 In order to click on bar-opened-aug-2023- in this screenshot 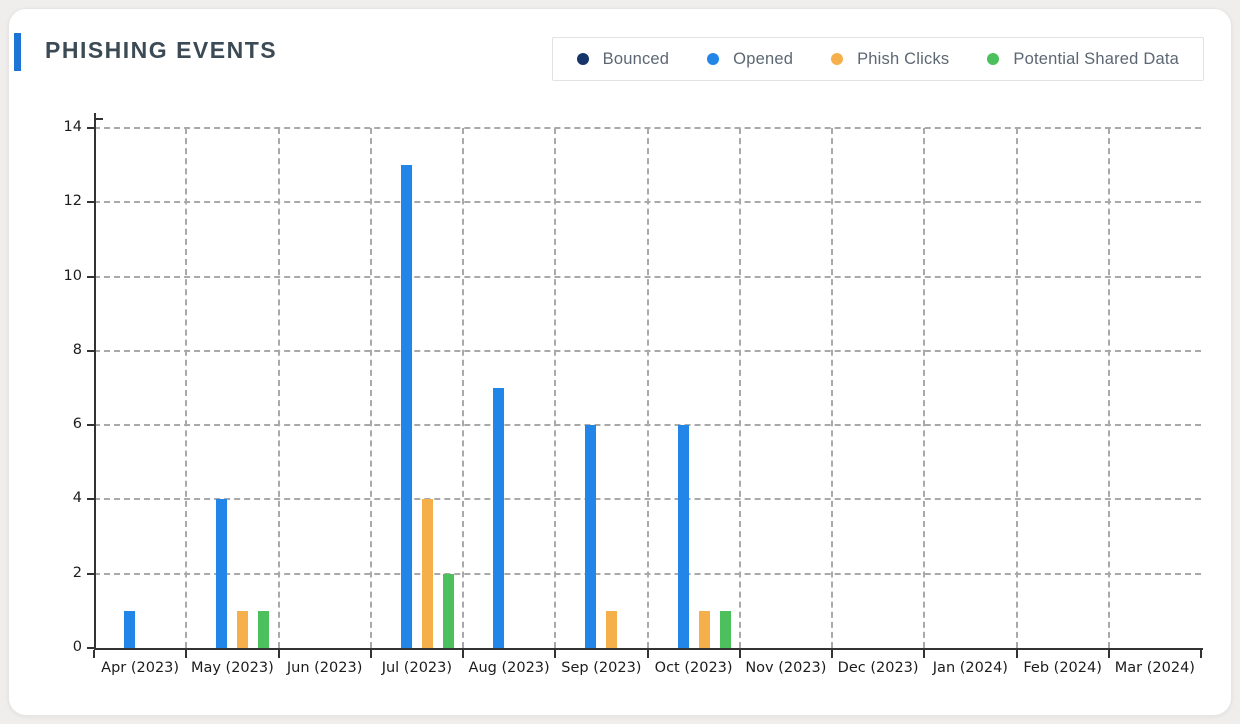, I will do `click(499, 518)`.